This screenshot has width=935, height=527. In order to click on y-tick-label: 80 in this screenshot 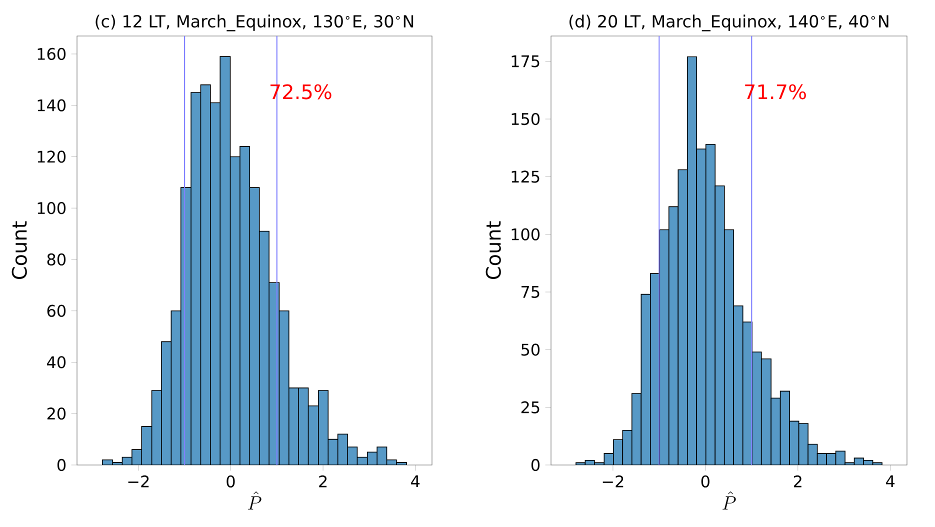, I will do `click(56, 259)`.